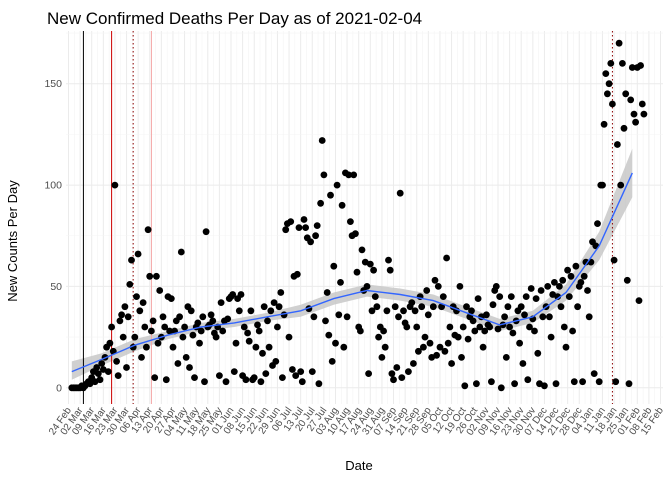 The height and width of the screenshot is (480, 672). I want to click on x-axis-title: Date, so click(358, 465).